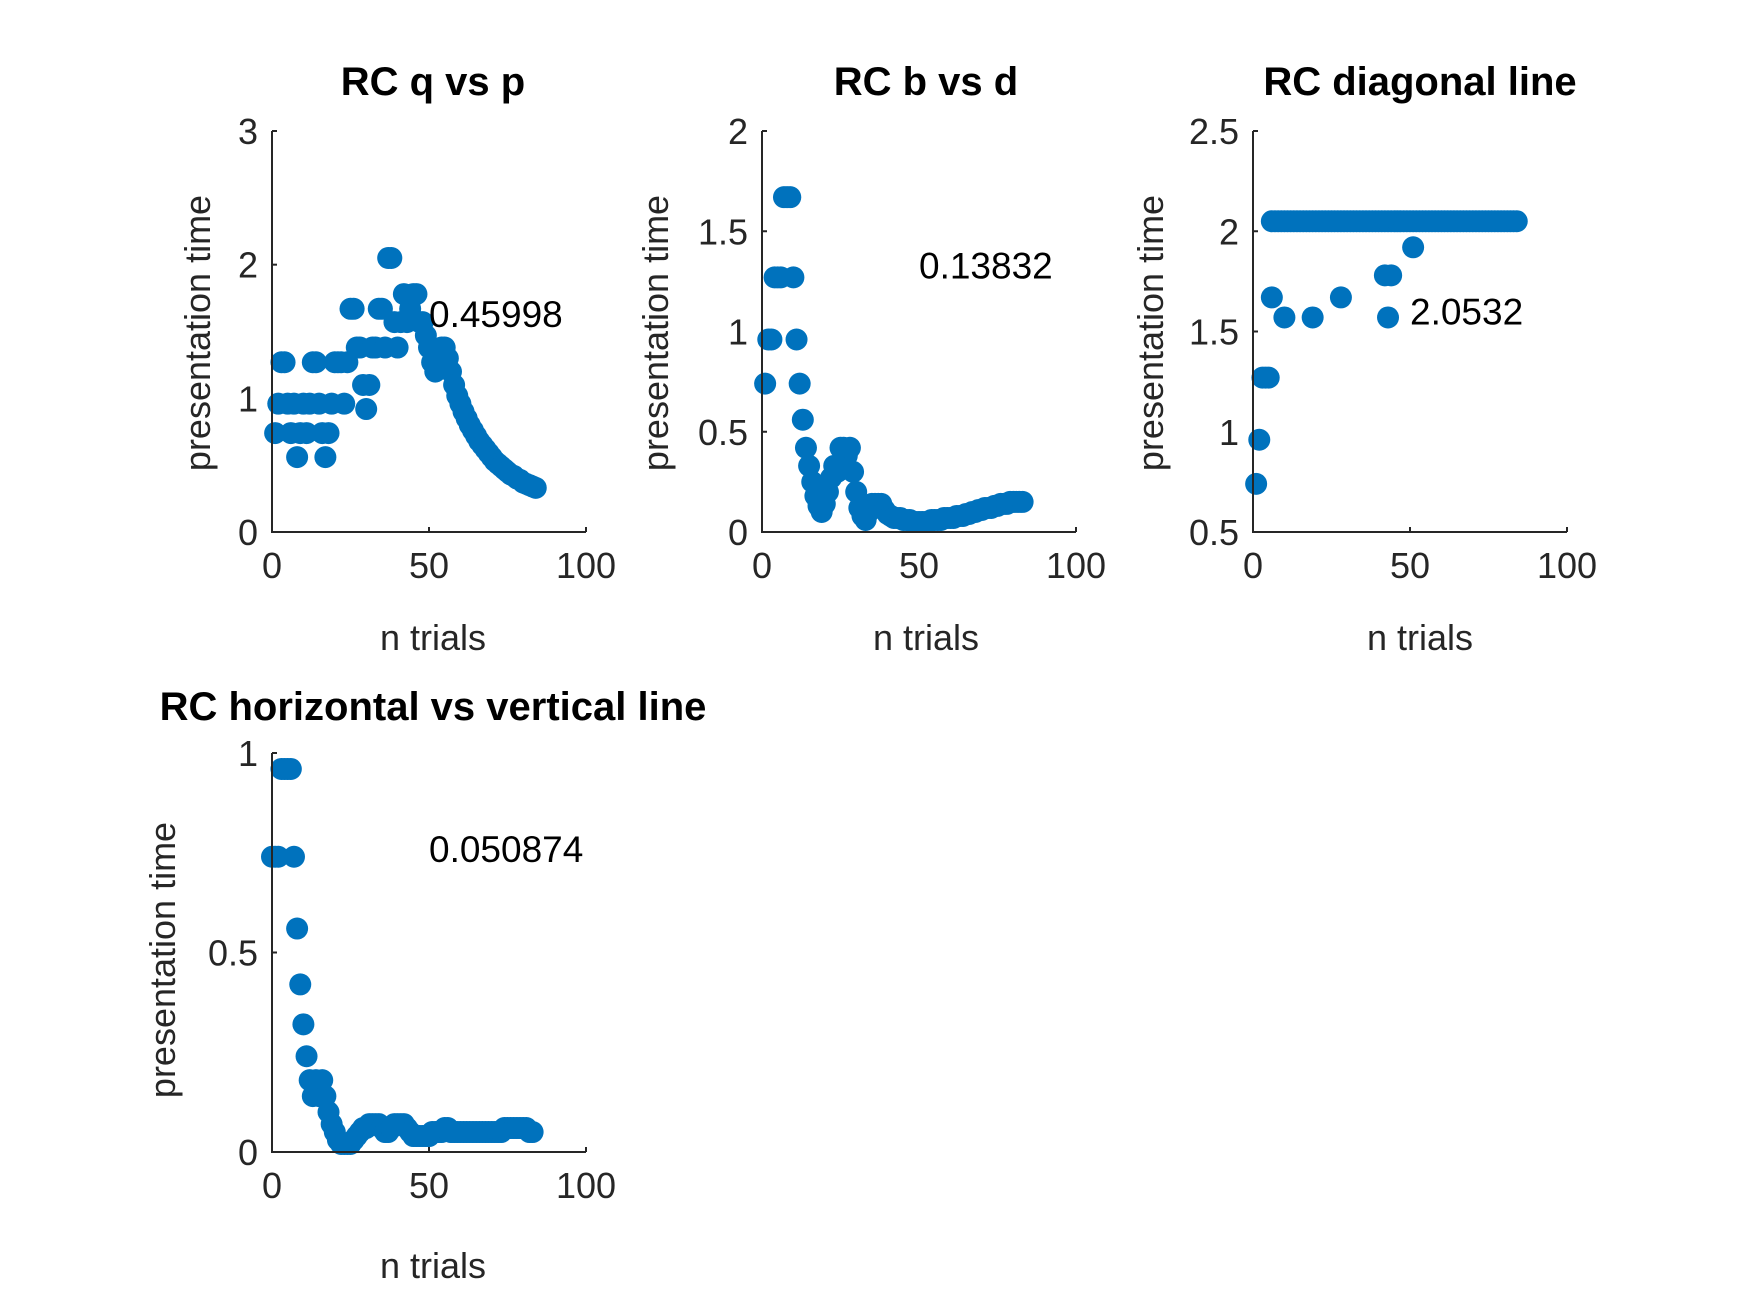  I want to click on subplot-title: RC horizontal vs vertical line, so click(433, 707).